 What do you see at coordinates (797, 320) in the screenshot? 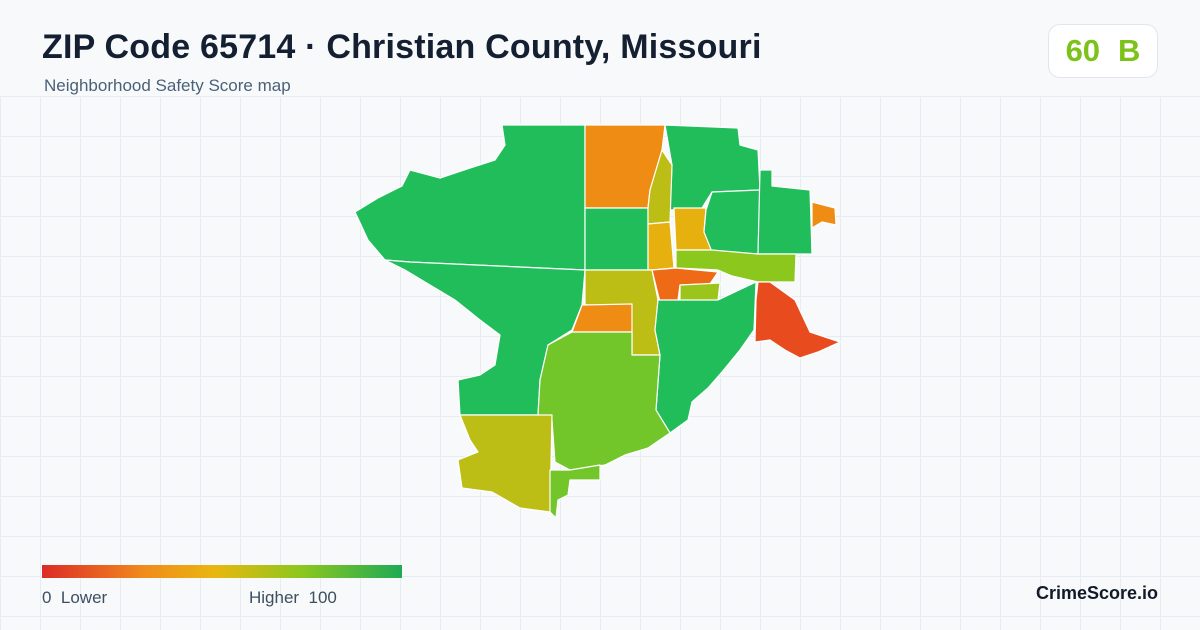
I see `map-region-southeast-red` at bounding box center [797, 320].